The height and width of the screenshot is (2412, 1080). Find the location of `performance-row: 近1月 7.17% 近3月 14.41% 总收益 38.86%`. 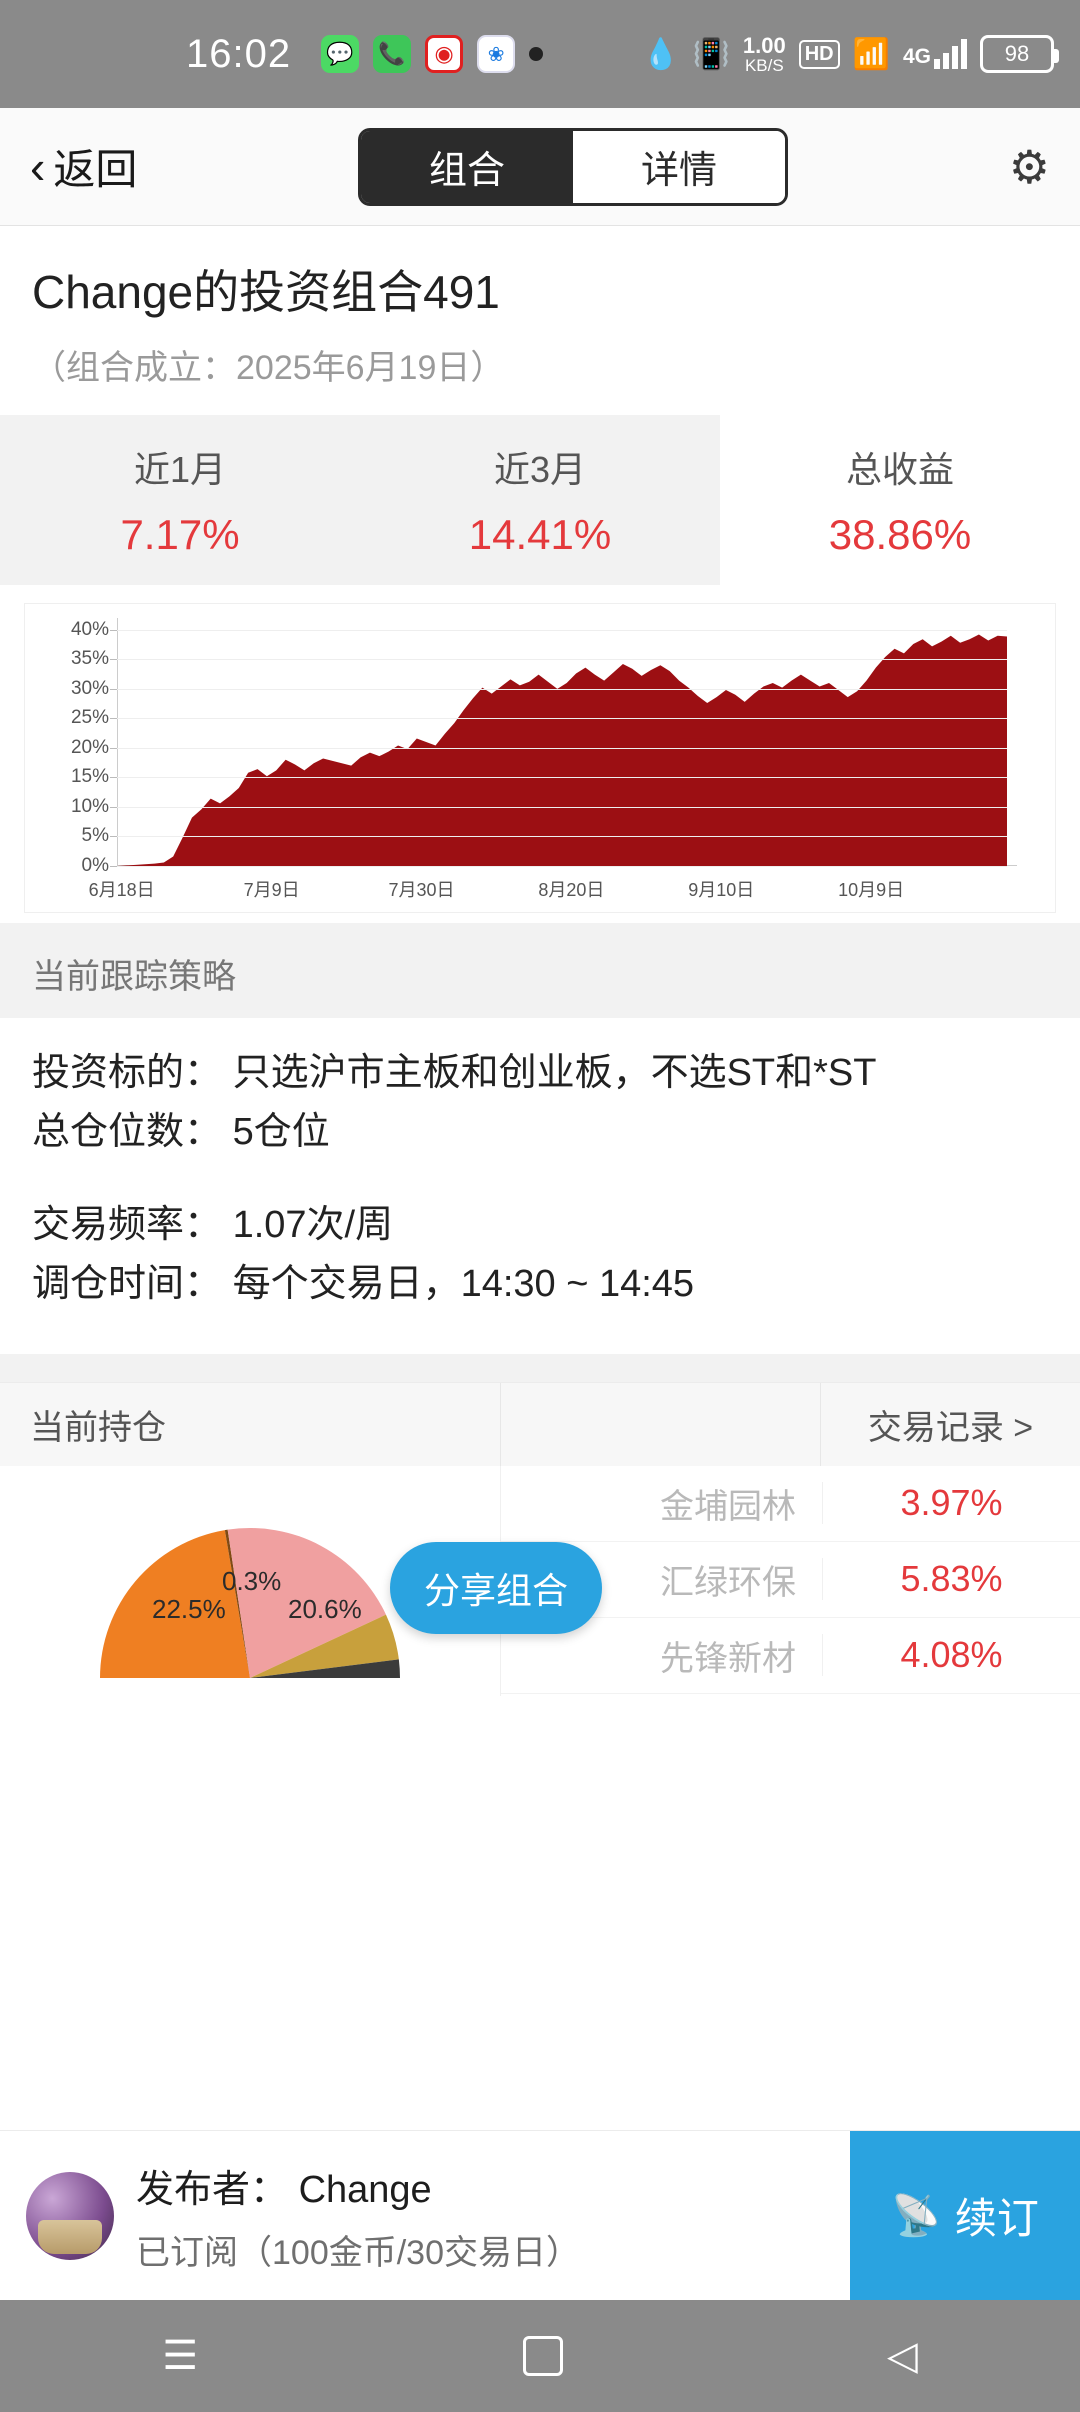

performance-row: 近1月 7.17% 近3月 14.41% 总收益 38.86% is located at coordinates (540, 500).